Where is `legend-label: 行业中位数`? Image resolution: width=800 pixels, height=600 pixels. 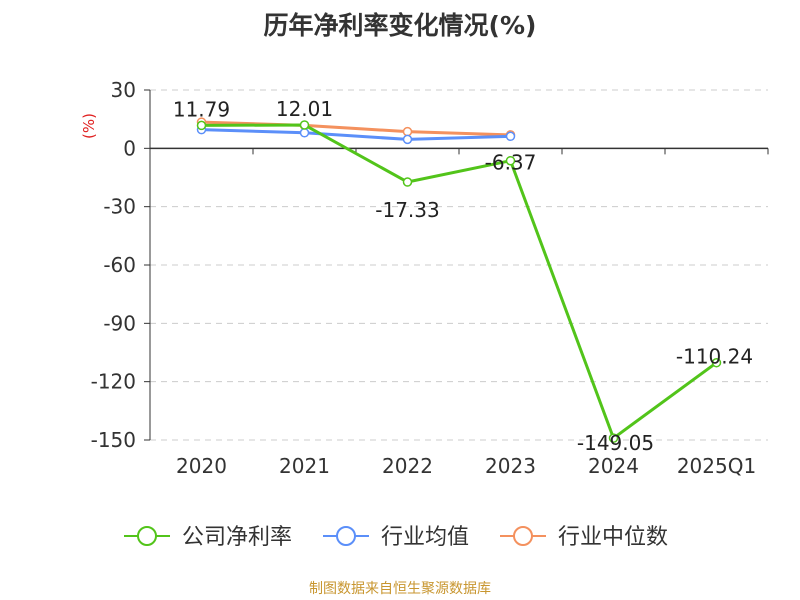 legend-label: 行业中位数 is located at coordinates (613, 537).